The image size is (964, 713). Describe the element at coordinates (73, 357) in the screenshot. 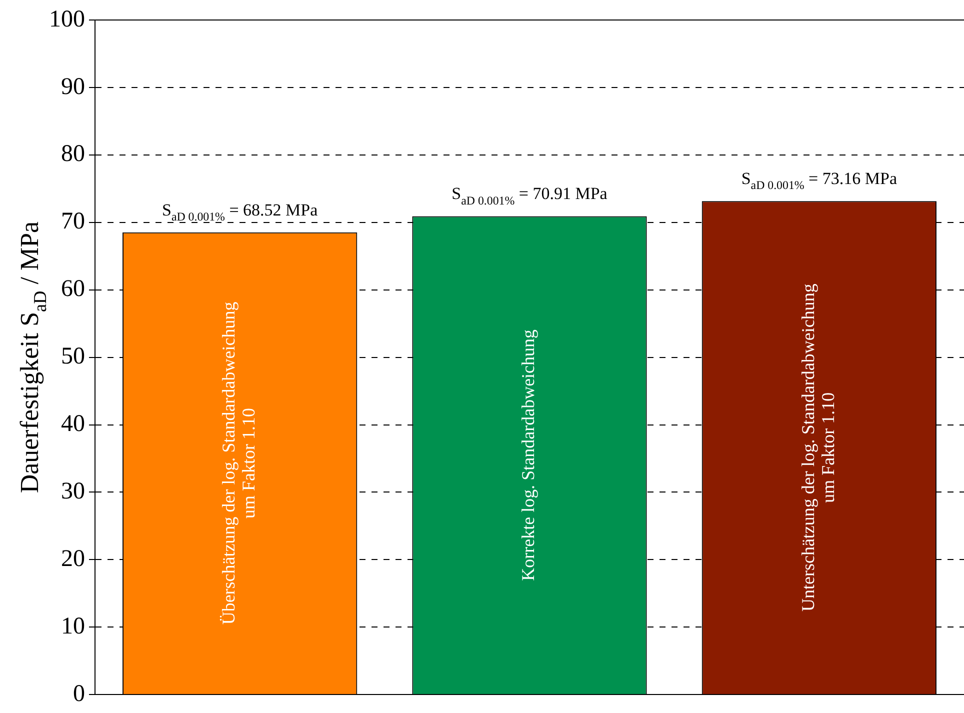

I see `y-tick-label: 50` at that location.